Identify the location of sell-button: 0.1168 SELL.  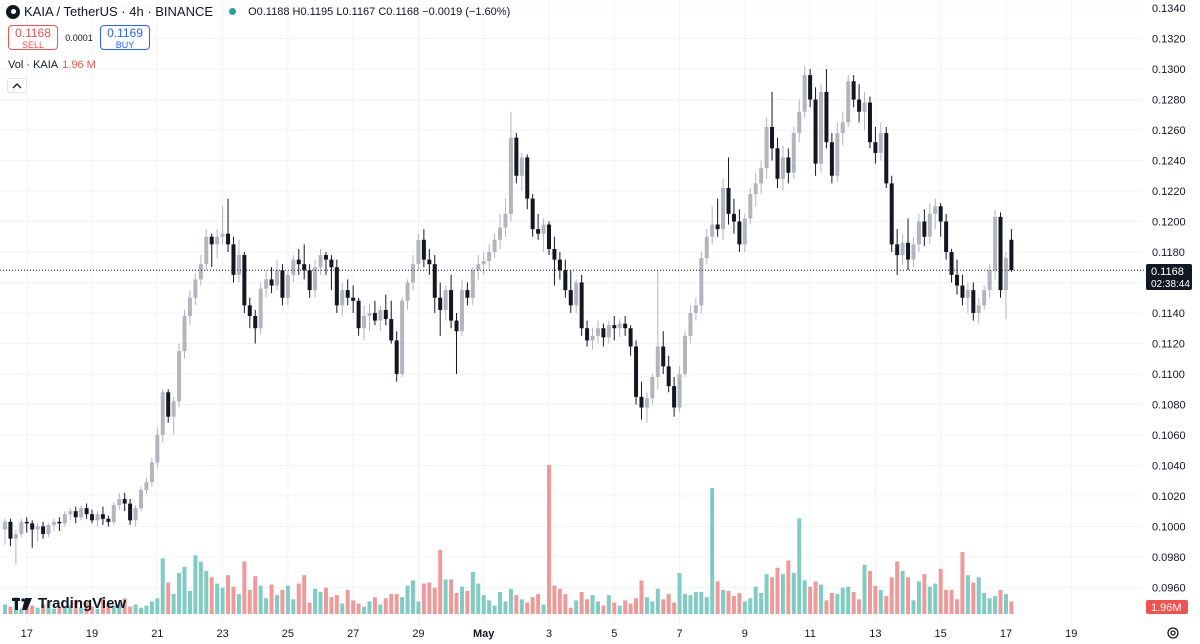
(33, 37).